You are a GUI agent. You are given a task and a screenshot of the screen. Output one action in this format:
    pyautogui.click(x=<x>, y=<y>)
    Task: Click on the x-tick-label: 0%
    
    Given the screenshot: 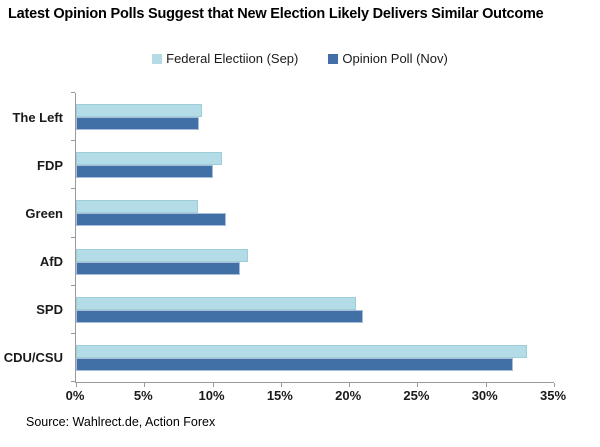 What is the action you would take?
    pyautogui.click(x=75, y=395)
    